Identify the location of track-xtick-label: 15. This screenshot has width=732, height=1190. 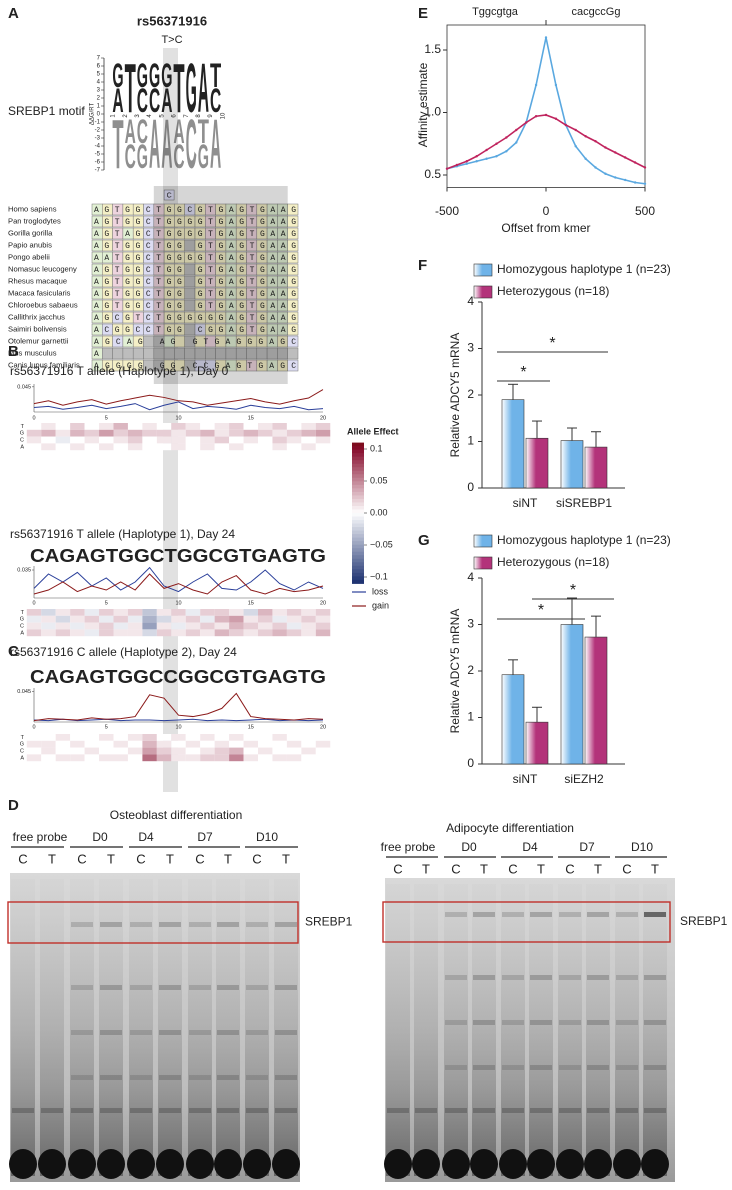
(251, 418).